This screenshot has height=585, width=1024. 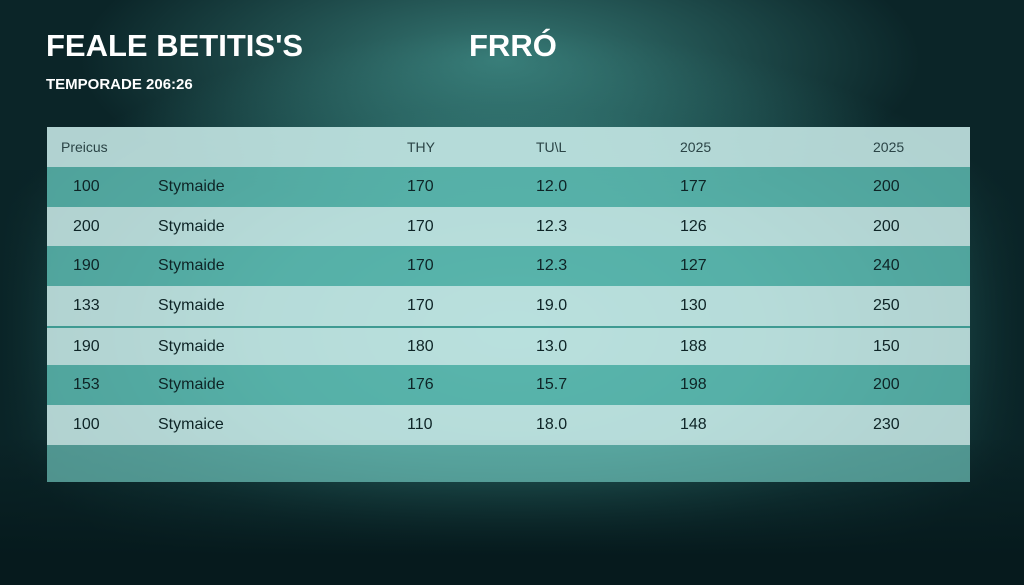 What do you see at coordinates (513, 45) in the screenshot?
I see `page-title-right: FRRÓ` at bounding box center [513, 45].